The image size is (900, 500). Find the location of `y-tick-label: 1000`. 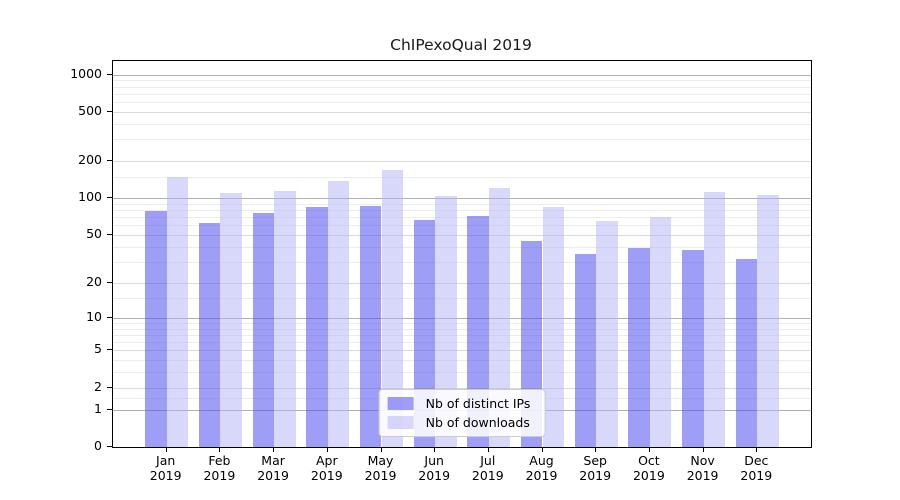

y-tick-label: 1000 is located at coordinates (86, 73).